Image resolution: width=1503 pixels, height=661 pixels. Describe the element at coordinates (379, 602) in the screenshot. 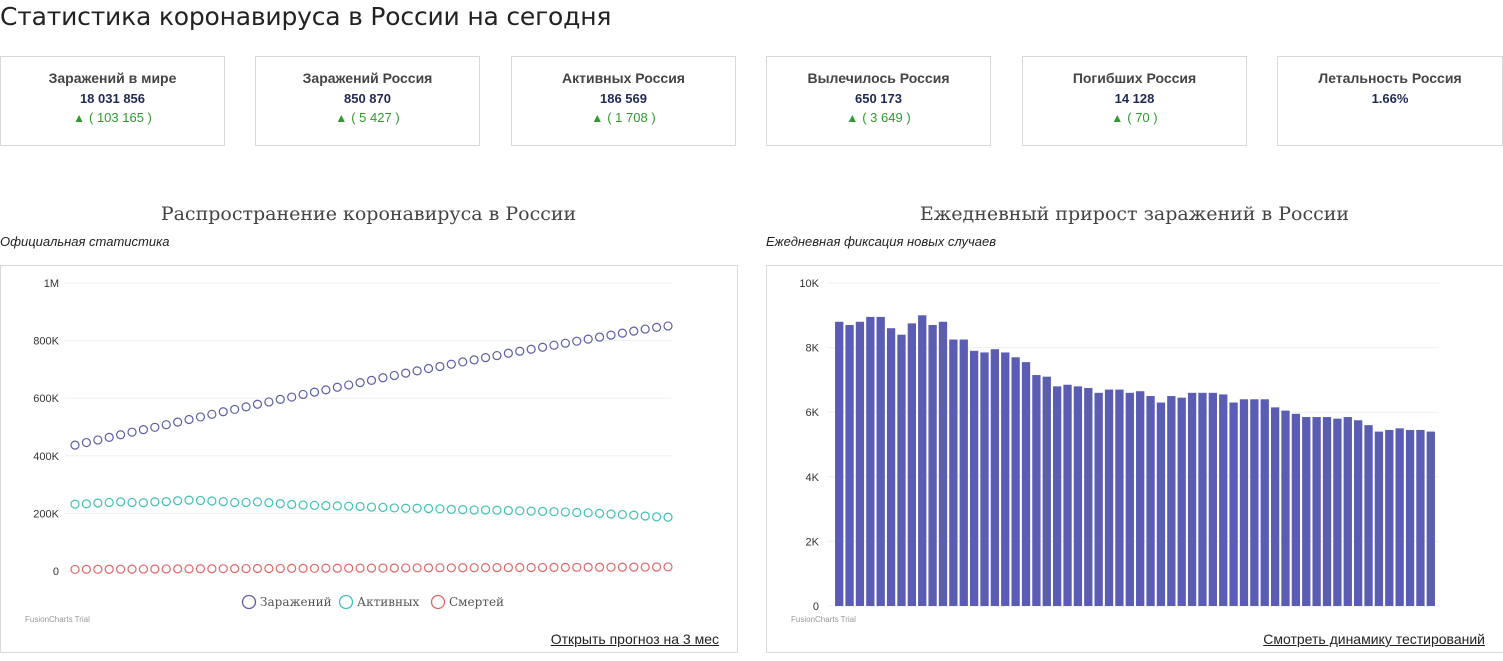

I see `legend-item: Активных` at that location.